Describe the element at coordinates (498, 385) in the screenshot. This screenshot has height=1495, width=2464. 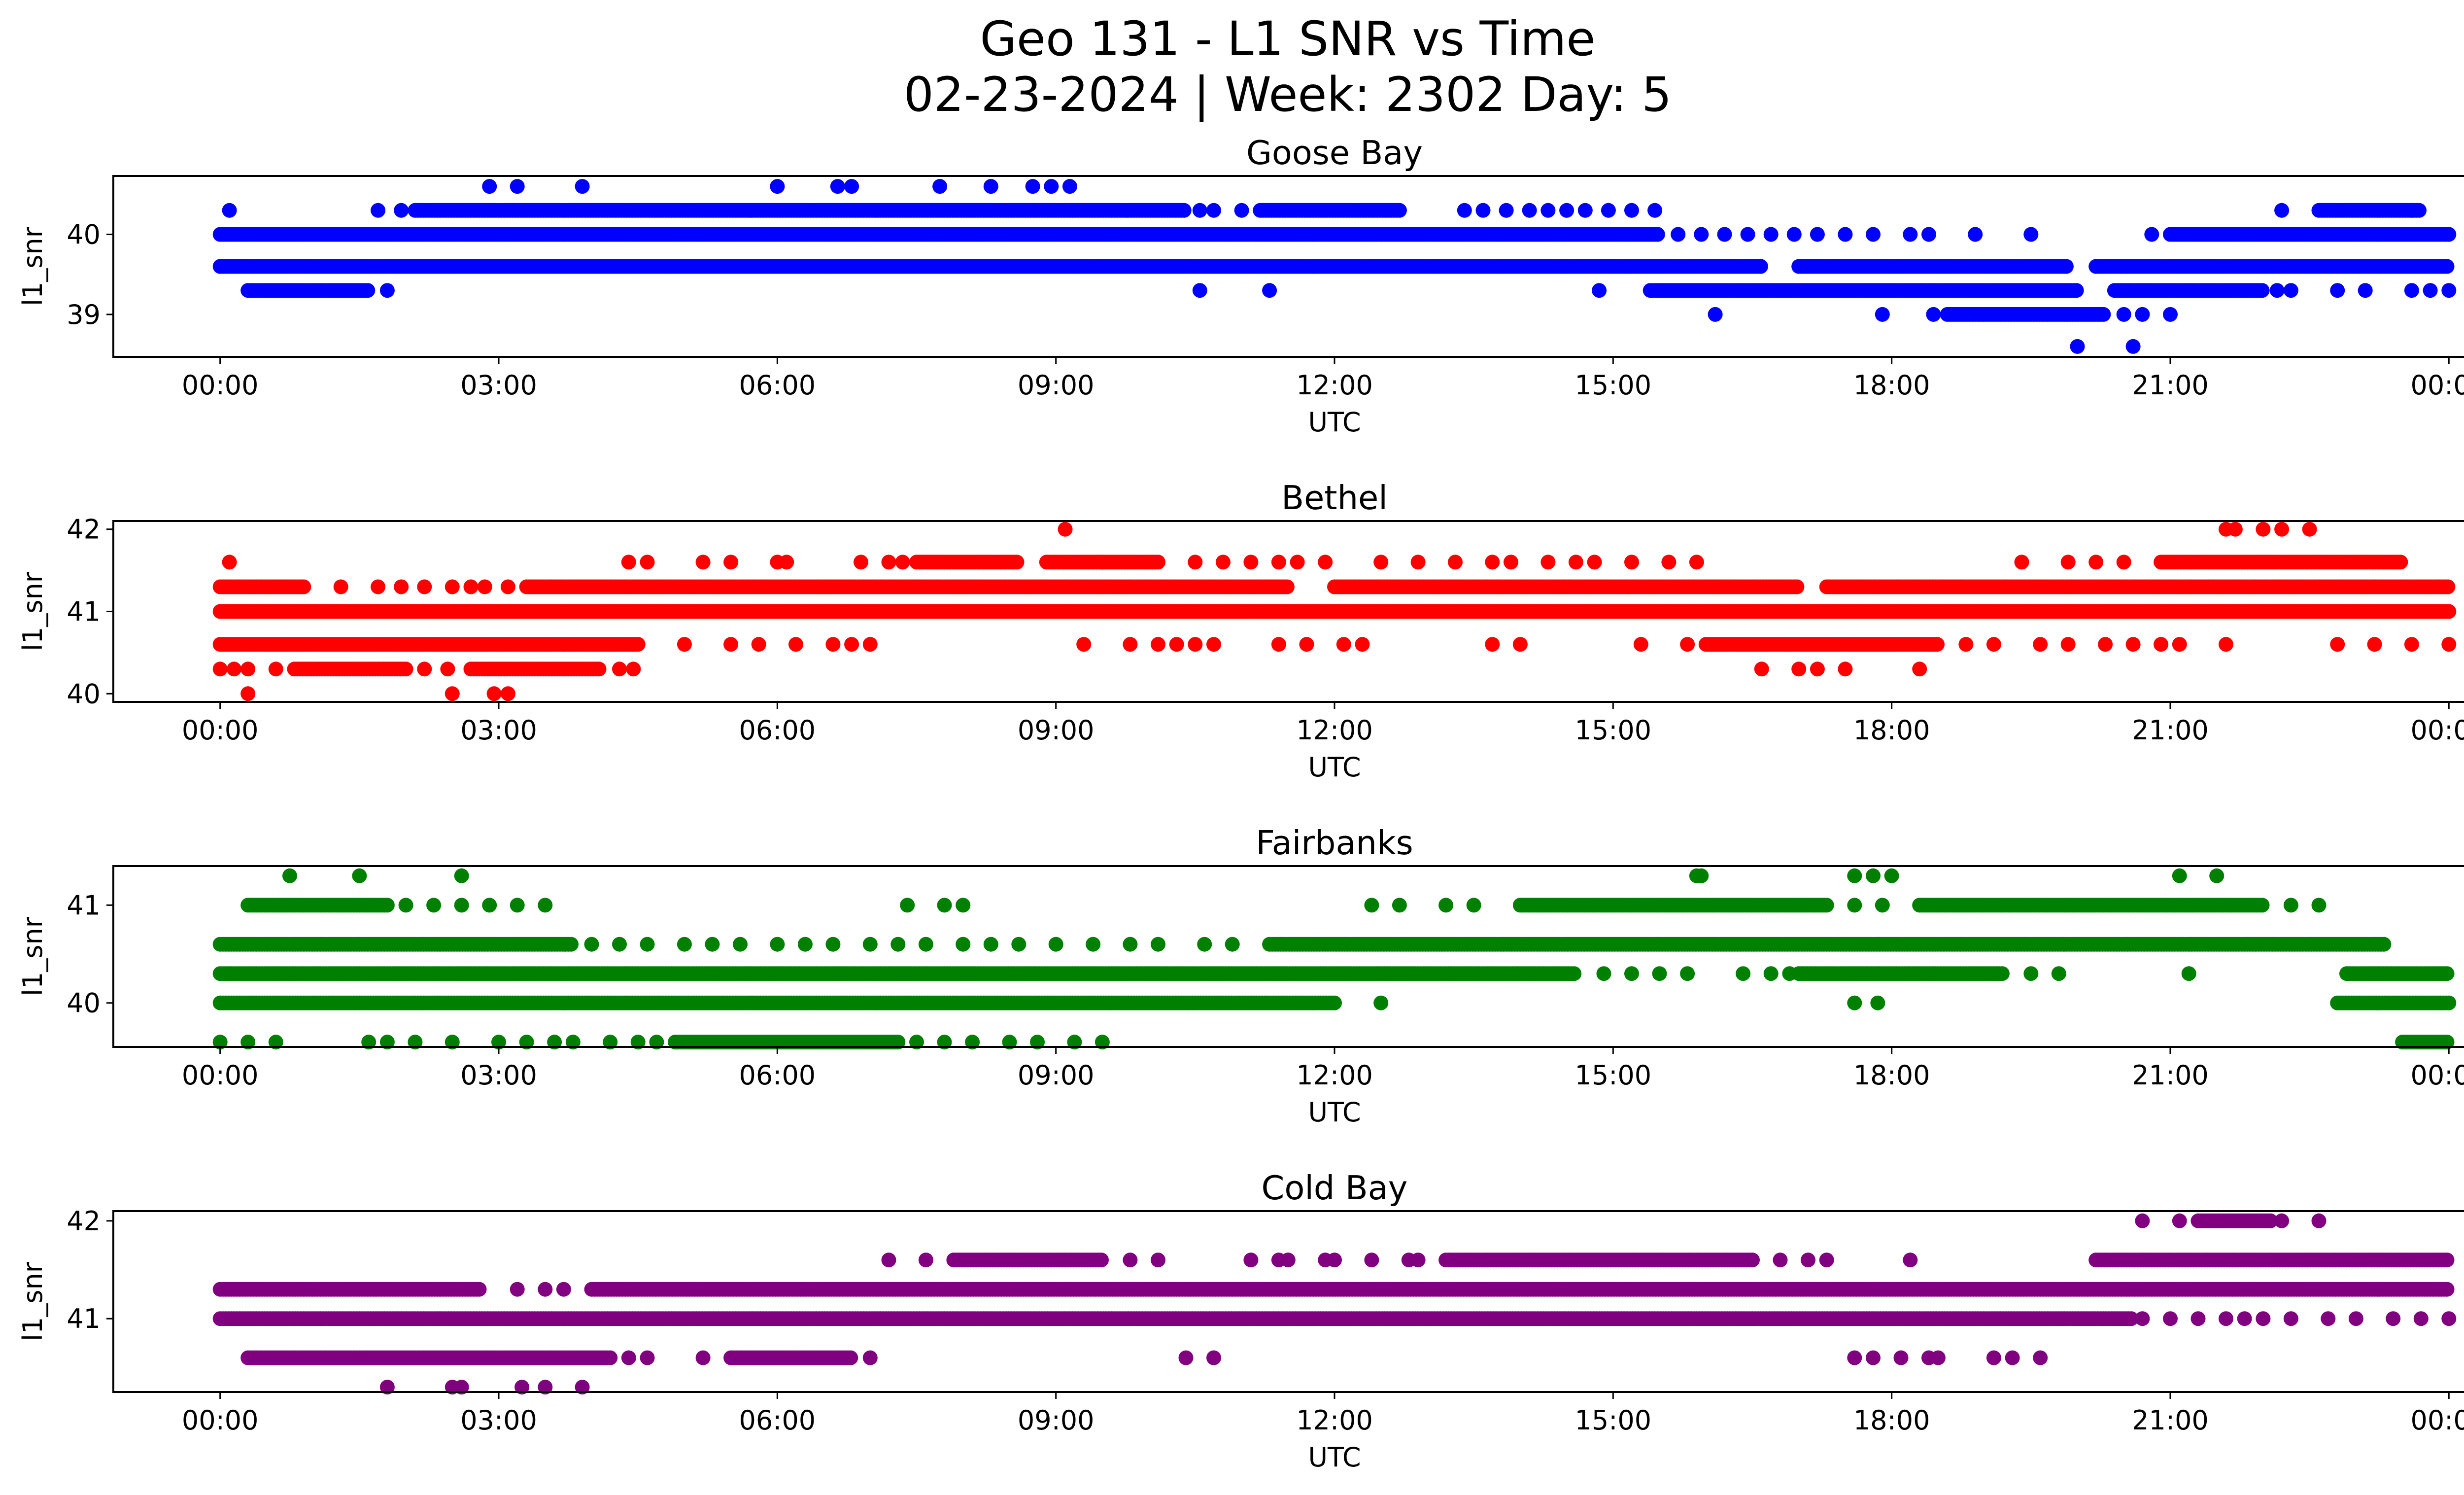
I see `x-tick-label: 03:00` at that location.